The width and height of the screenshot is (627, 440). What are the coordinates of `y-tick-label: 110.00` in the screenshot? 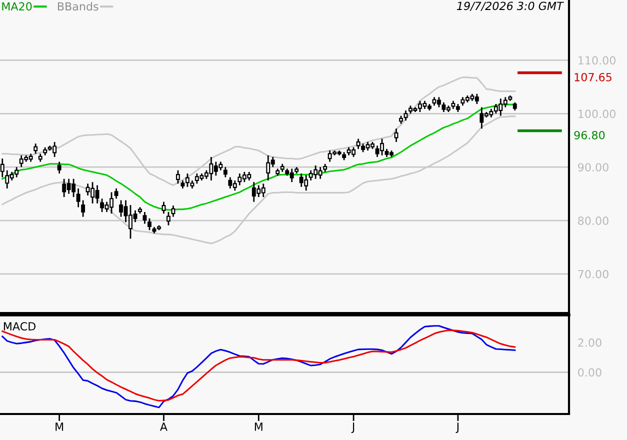 It's located at (597, 60).